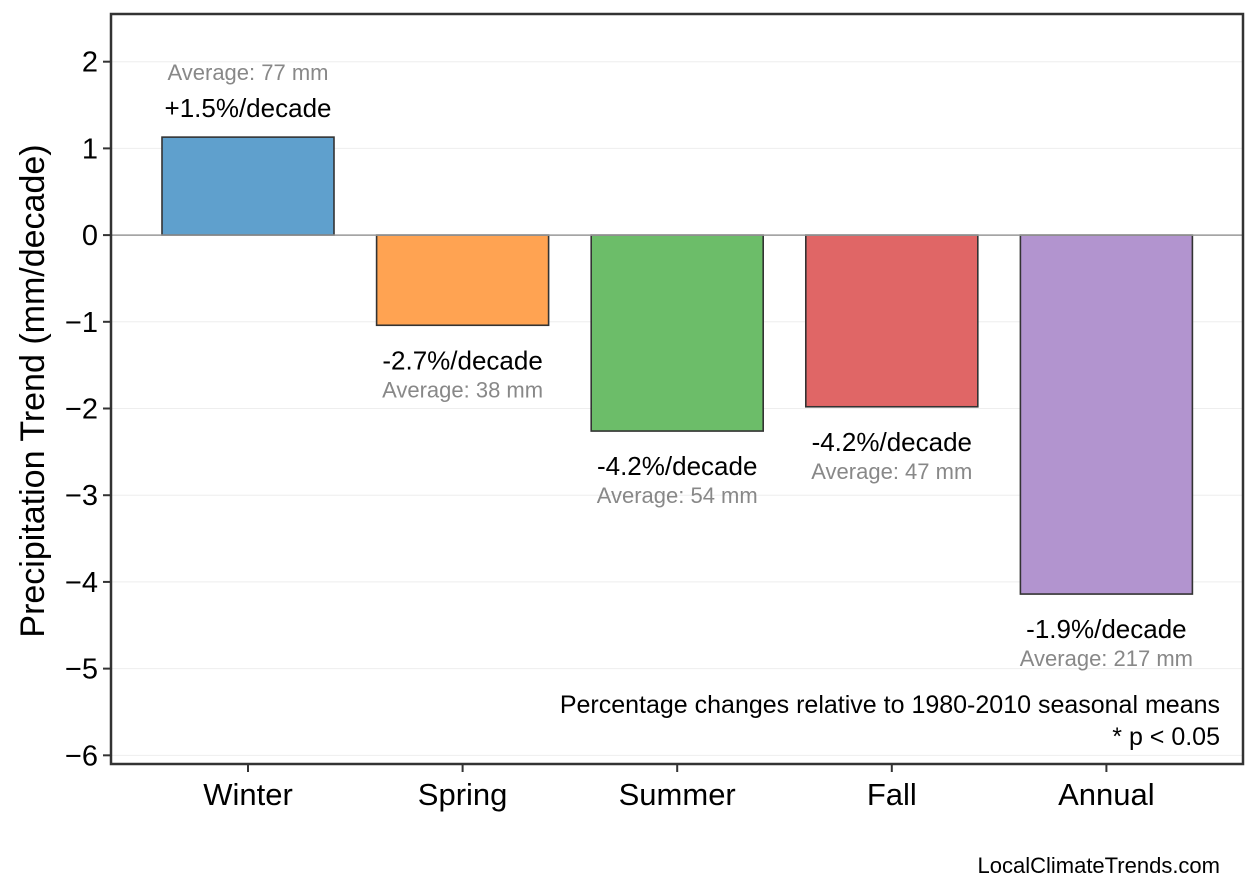  What do you see at coordinates (90, 63) in the screenshot?
I see `y-tick-label: 2` at bounding box center [90, 63].